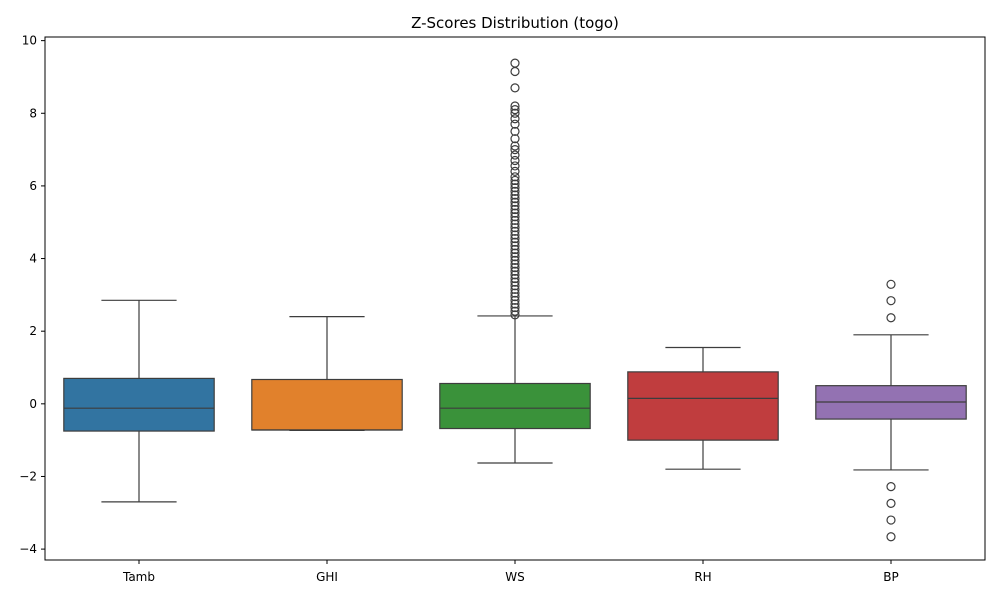 This screenshot has width=1000, height=604. Describe the element at coordinates (515, 23) in the screenshot. I see `chart-title: Z-Scores Distribution (togo)` at that location.